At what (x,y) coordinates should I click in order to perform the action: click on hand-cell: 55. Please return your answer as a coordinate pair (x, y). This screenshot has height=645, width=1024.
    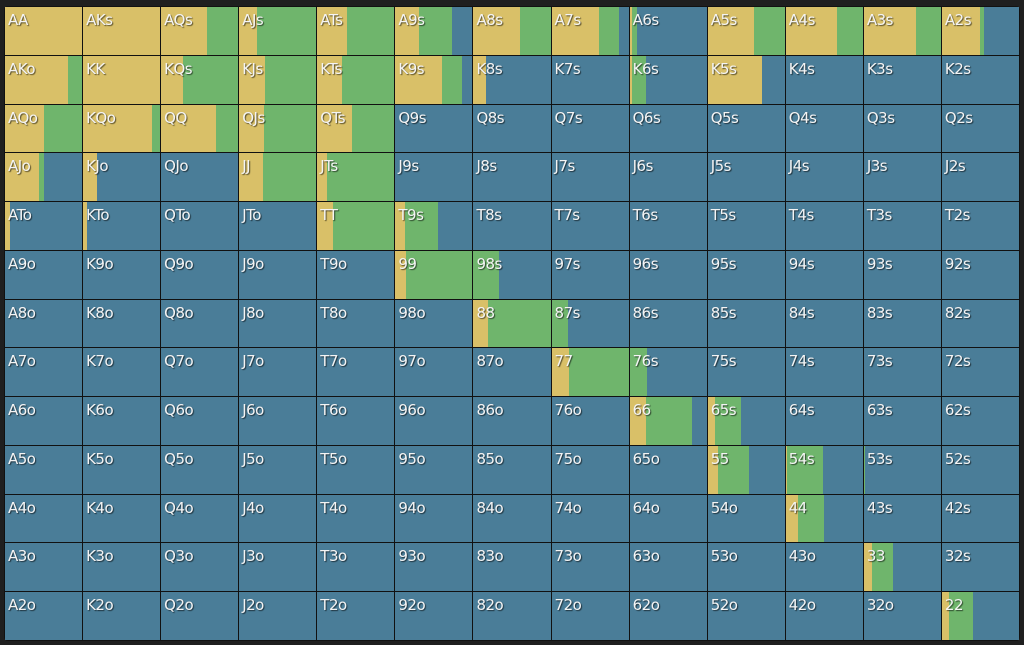
    Looking at the image, I should click on (746, 469).